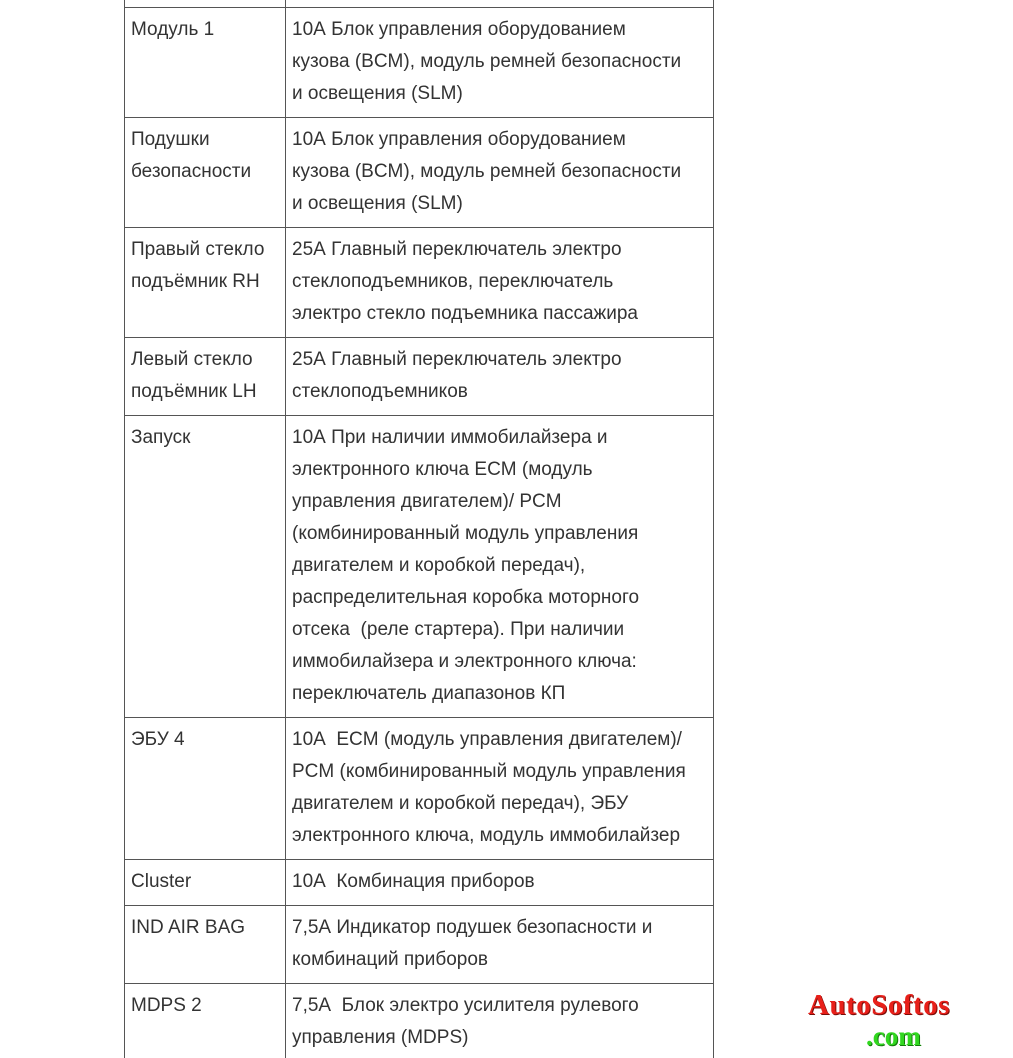 This screenshot has height=1058, width=1013. I want to click on text-line: (комбинированный модуль управления, so click(465, 533).